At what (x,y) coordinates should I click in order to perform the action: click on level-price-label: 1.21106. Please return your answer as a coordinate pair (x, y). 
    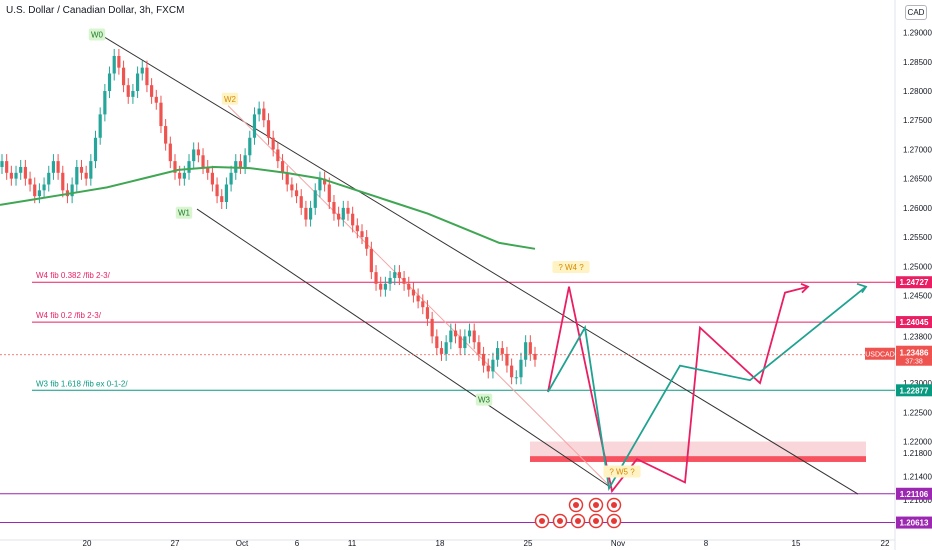
    Looking at the image, I should click on (914, 494).